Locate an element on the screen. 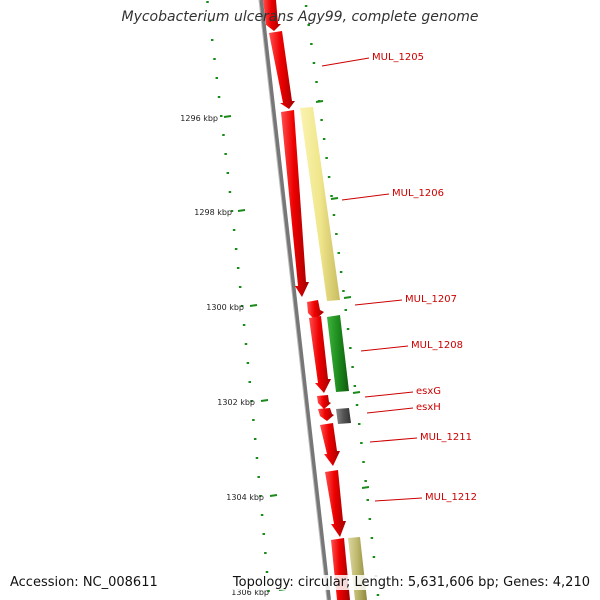 Image resolution: width=600 pixels, height=600 pixels. gene-label-MUL_1205: MUL_1205 is located at coordinates (398, 57).